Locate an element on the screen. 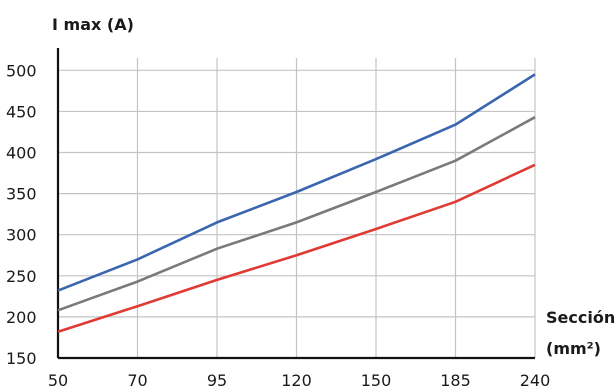 This screenshot has width=615, height=389. y-tick-label: 400 is located at coordinates (21, 153).